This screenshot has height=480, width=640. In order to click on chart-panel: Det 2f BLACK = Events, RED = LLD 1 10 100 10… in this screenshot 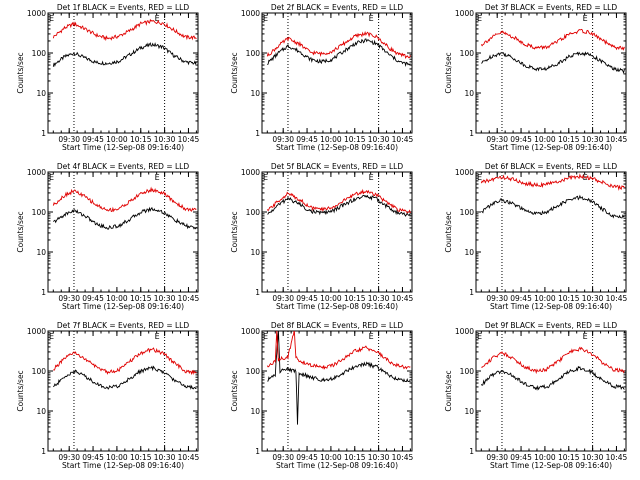, I will do `click(321, 77)`.